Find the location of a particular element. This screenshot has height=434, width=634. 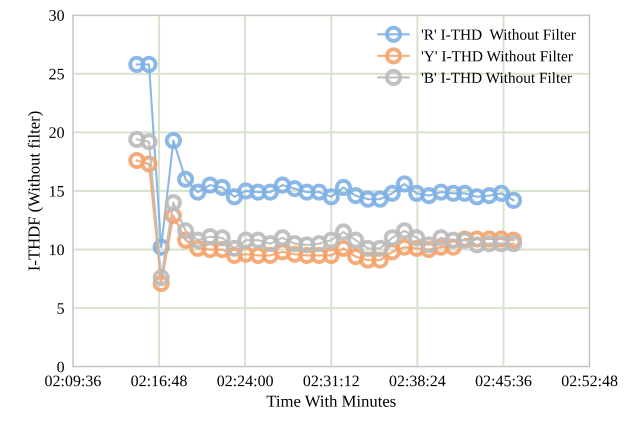

legend-label: 'R' I-THD Without Filter is located at coordinates (499, 34).